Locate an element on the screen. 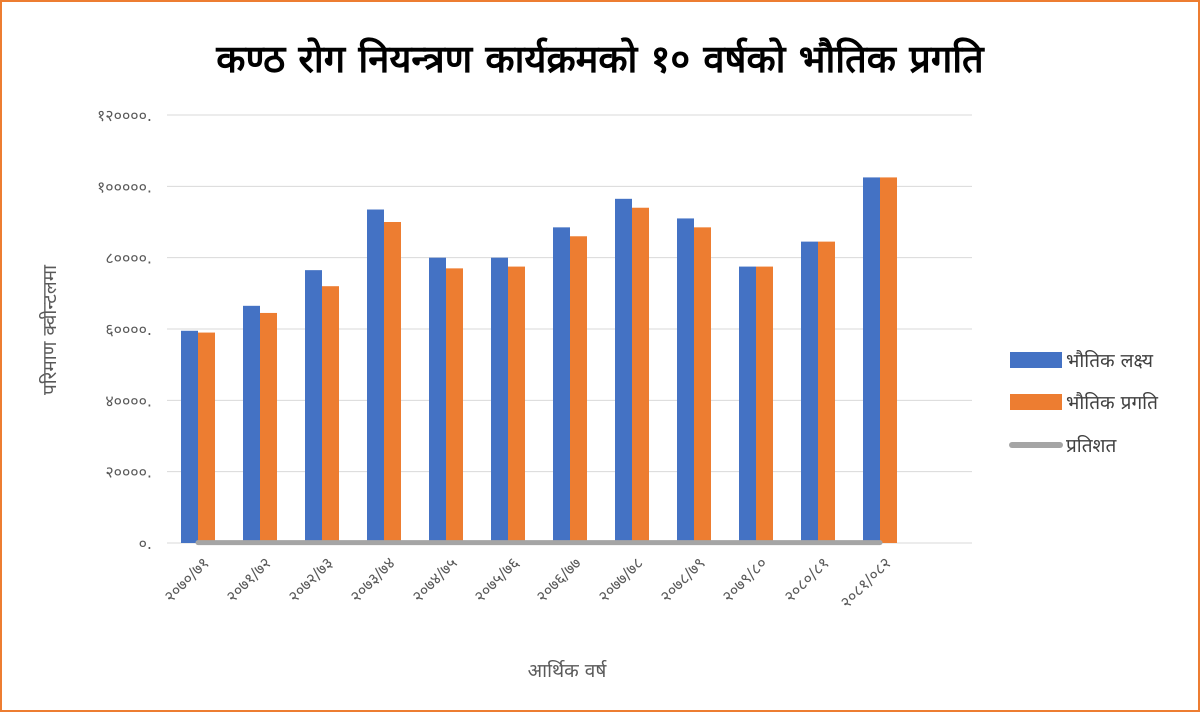 This screenshot has width=1200, height=712. y-tick-label: ८००००. is located at coordinates (128, 258).